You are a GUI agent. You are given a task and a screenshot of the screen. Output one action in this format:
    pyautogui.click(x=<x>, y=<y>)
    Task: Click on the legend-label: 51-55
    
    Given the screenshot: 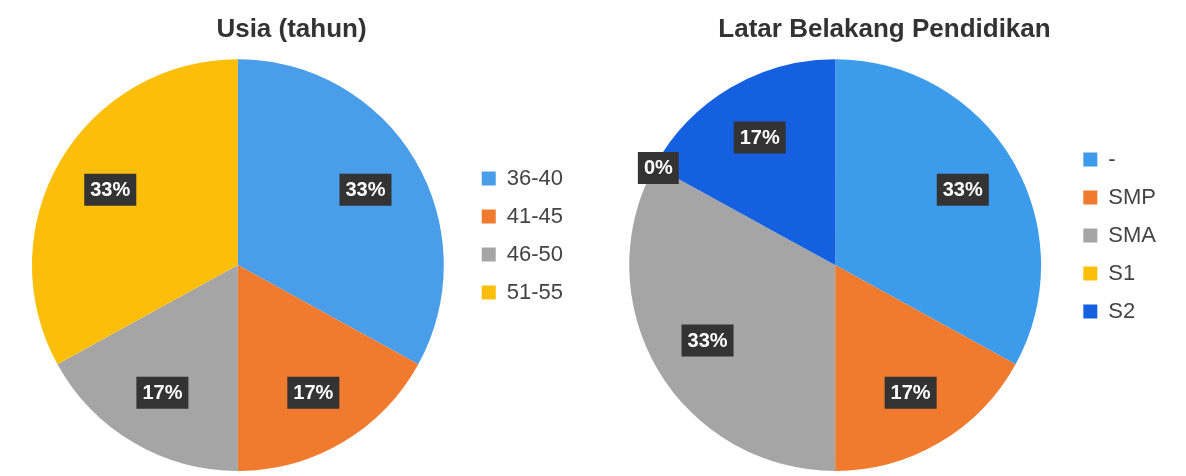 What is the action you would take?
    pyautogui.click(x=535, y=291)
    